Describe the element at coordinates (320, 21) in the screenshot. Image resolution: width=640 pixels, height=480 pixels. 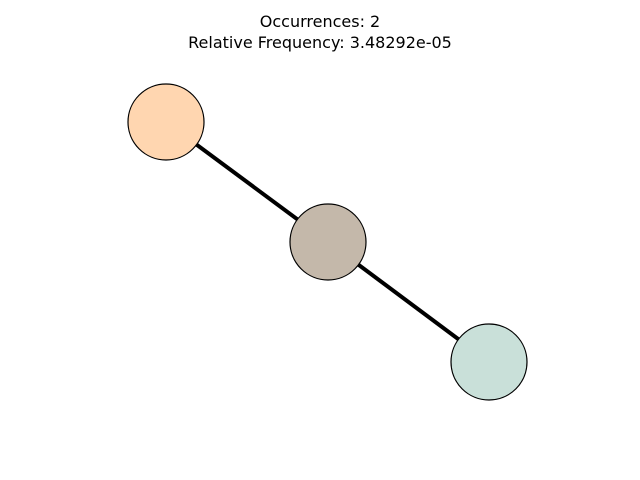
I see `occurrences-label: Occurrences: 2` at that location.